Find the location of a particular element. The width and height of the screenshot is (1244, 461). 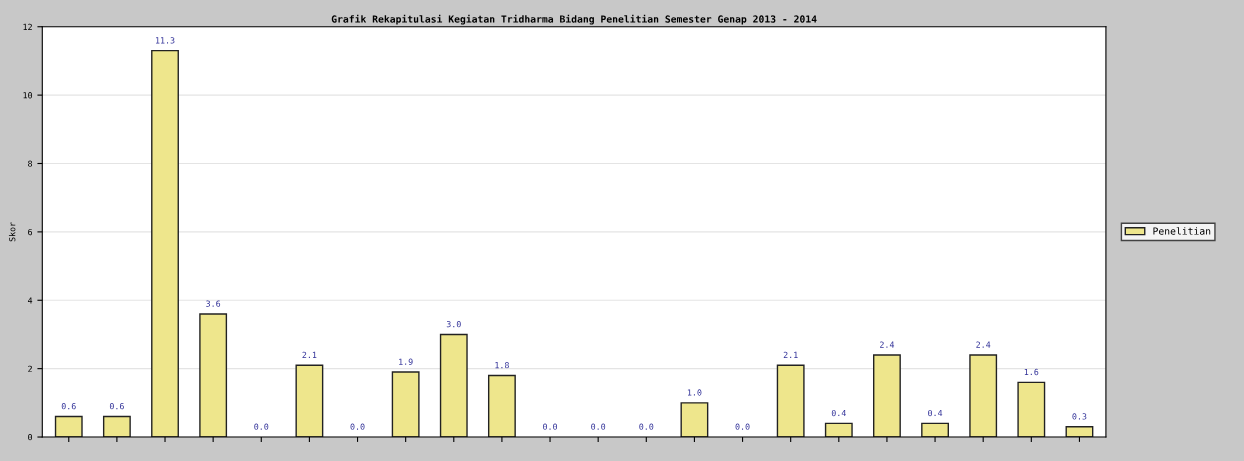

data-label: 11.3 is located at coordinates (165, 40).